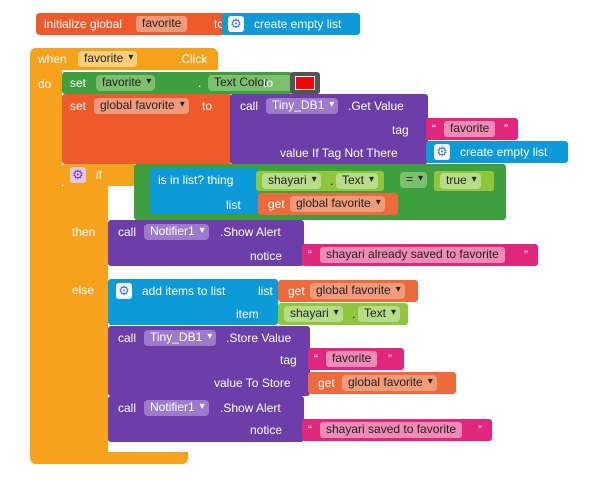  What do you see at coordinates (266, 256) in the screenshot?
I see `alert1-notice-label: notice` at bounding box center [266, 256].